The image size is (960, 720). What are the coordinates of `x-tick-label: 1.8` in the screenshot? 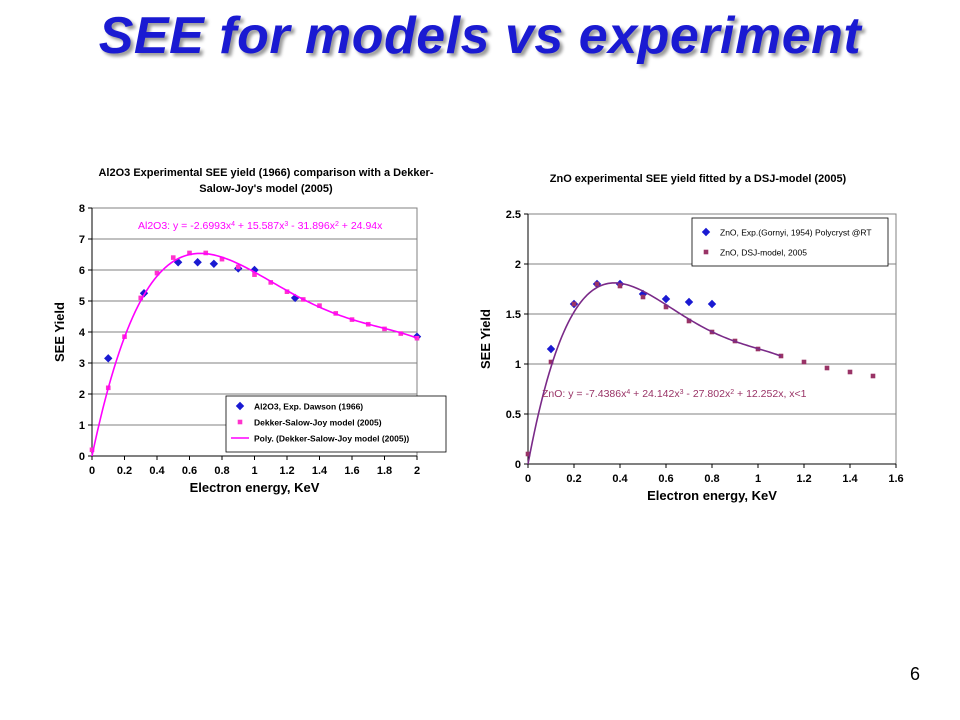 It's located at (384, 471).